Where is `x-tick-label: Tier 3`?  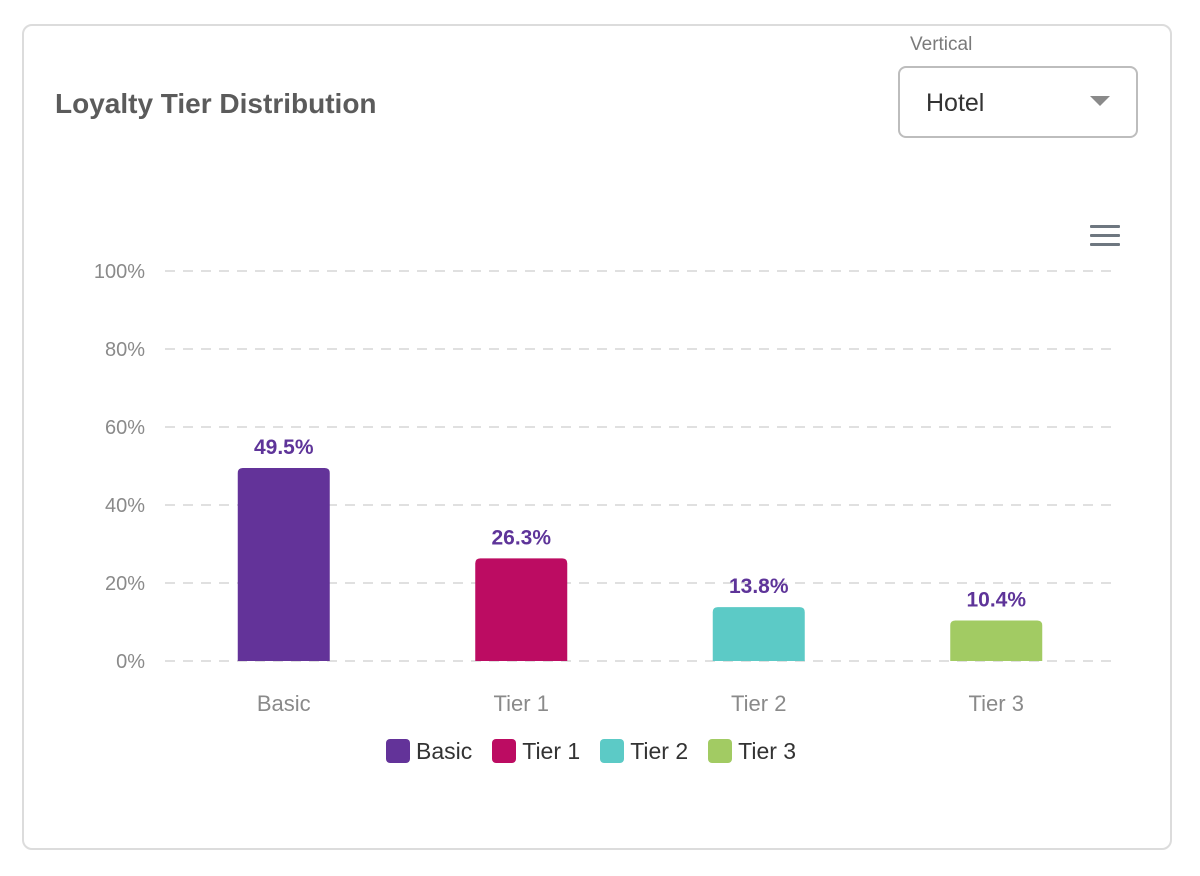 x-tick-label: Tier 3 is located at coordinates (996, 703).